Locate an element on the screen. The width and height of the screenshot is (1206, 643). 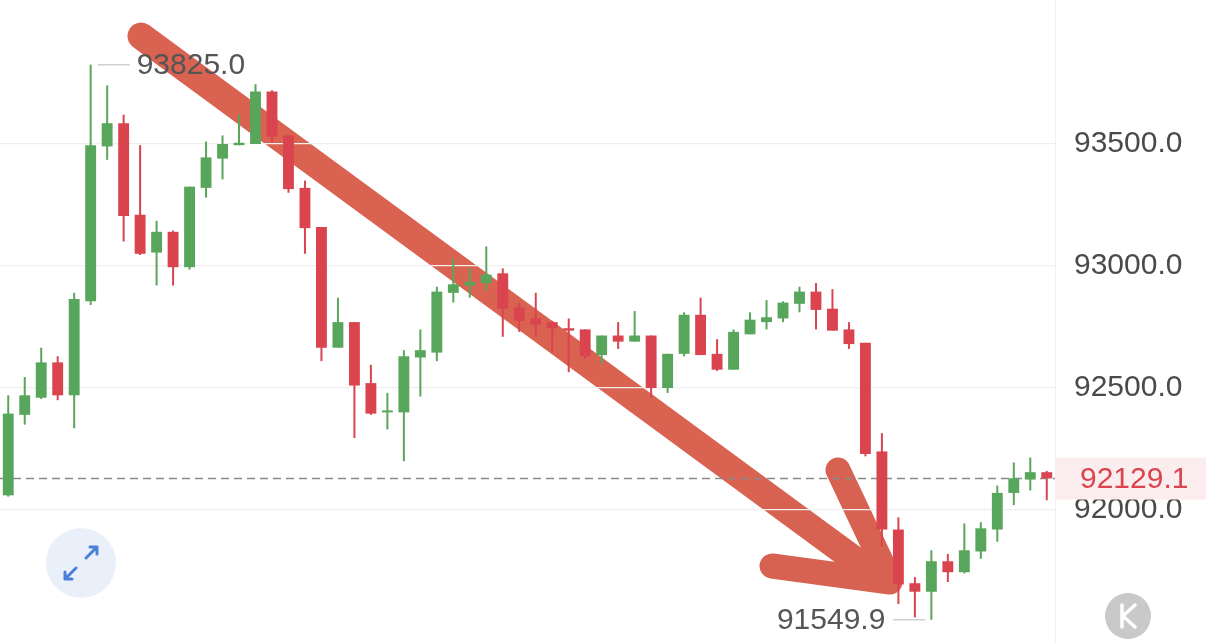
y-tick-label: 92500.0 is located at coordinates (1128, 386).